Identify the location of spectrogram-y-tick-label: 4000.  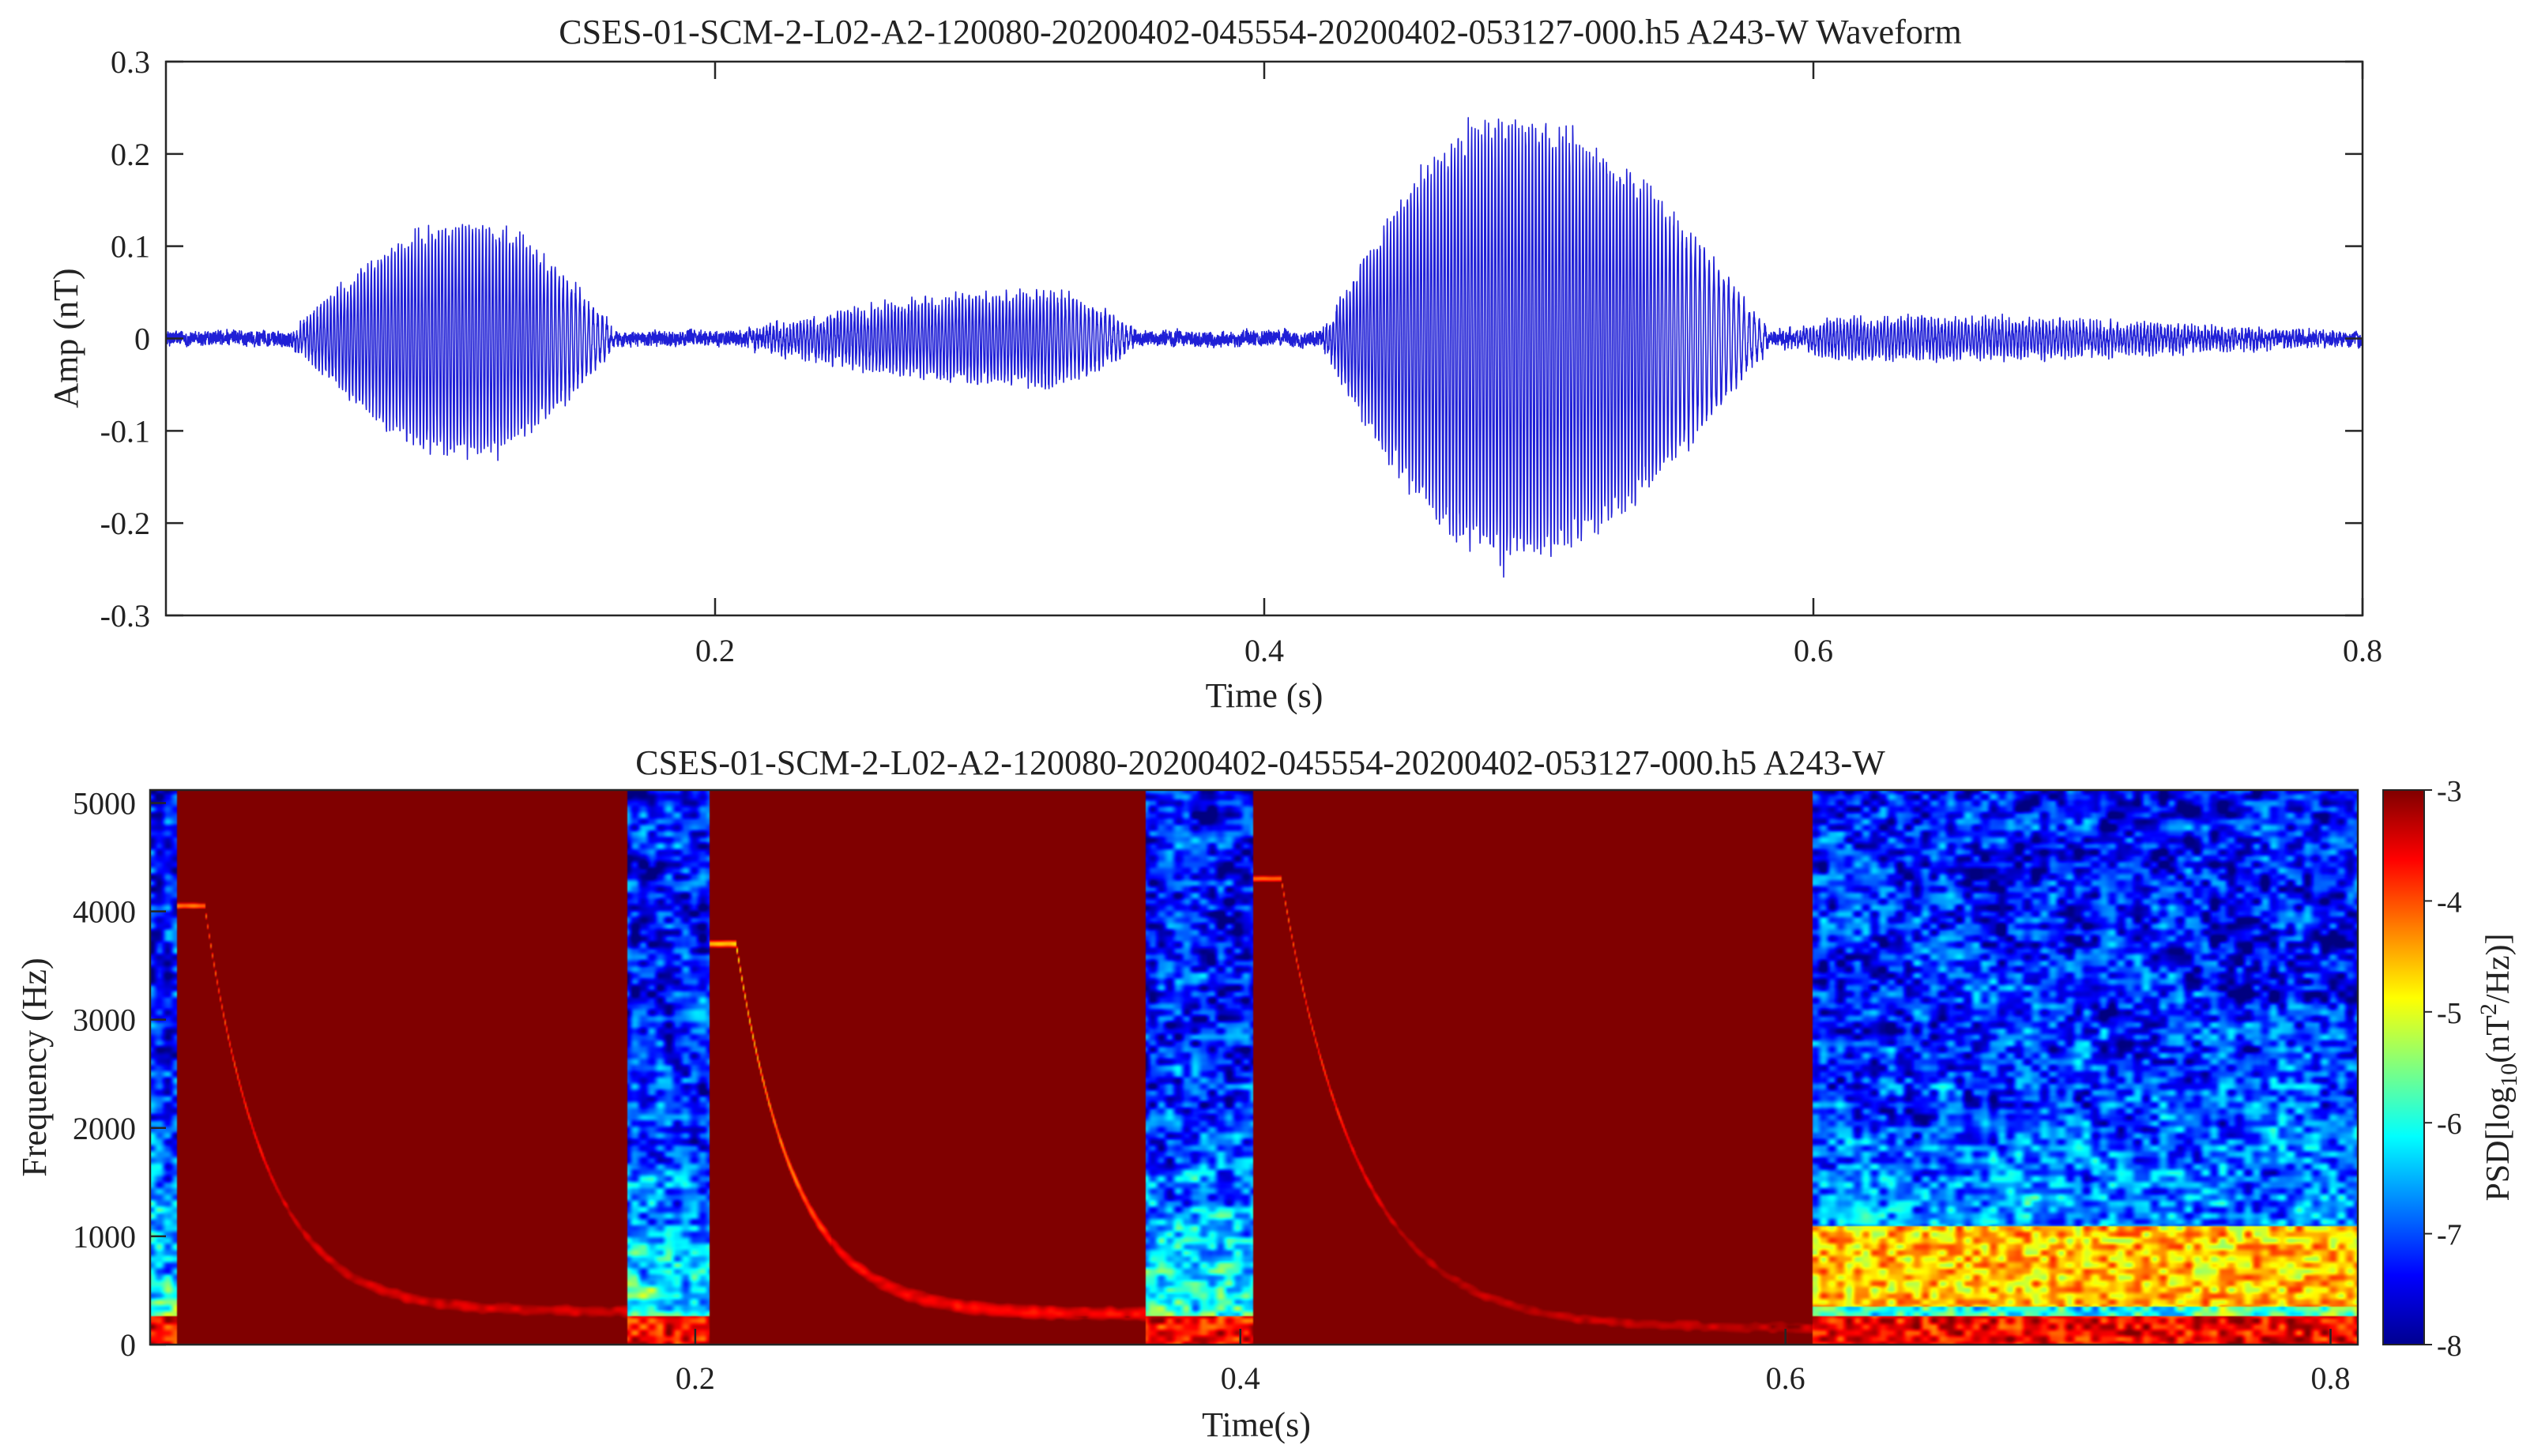
(104, 912).